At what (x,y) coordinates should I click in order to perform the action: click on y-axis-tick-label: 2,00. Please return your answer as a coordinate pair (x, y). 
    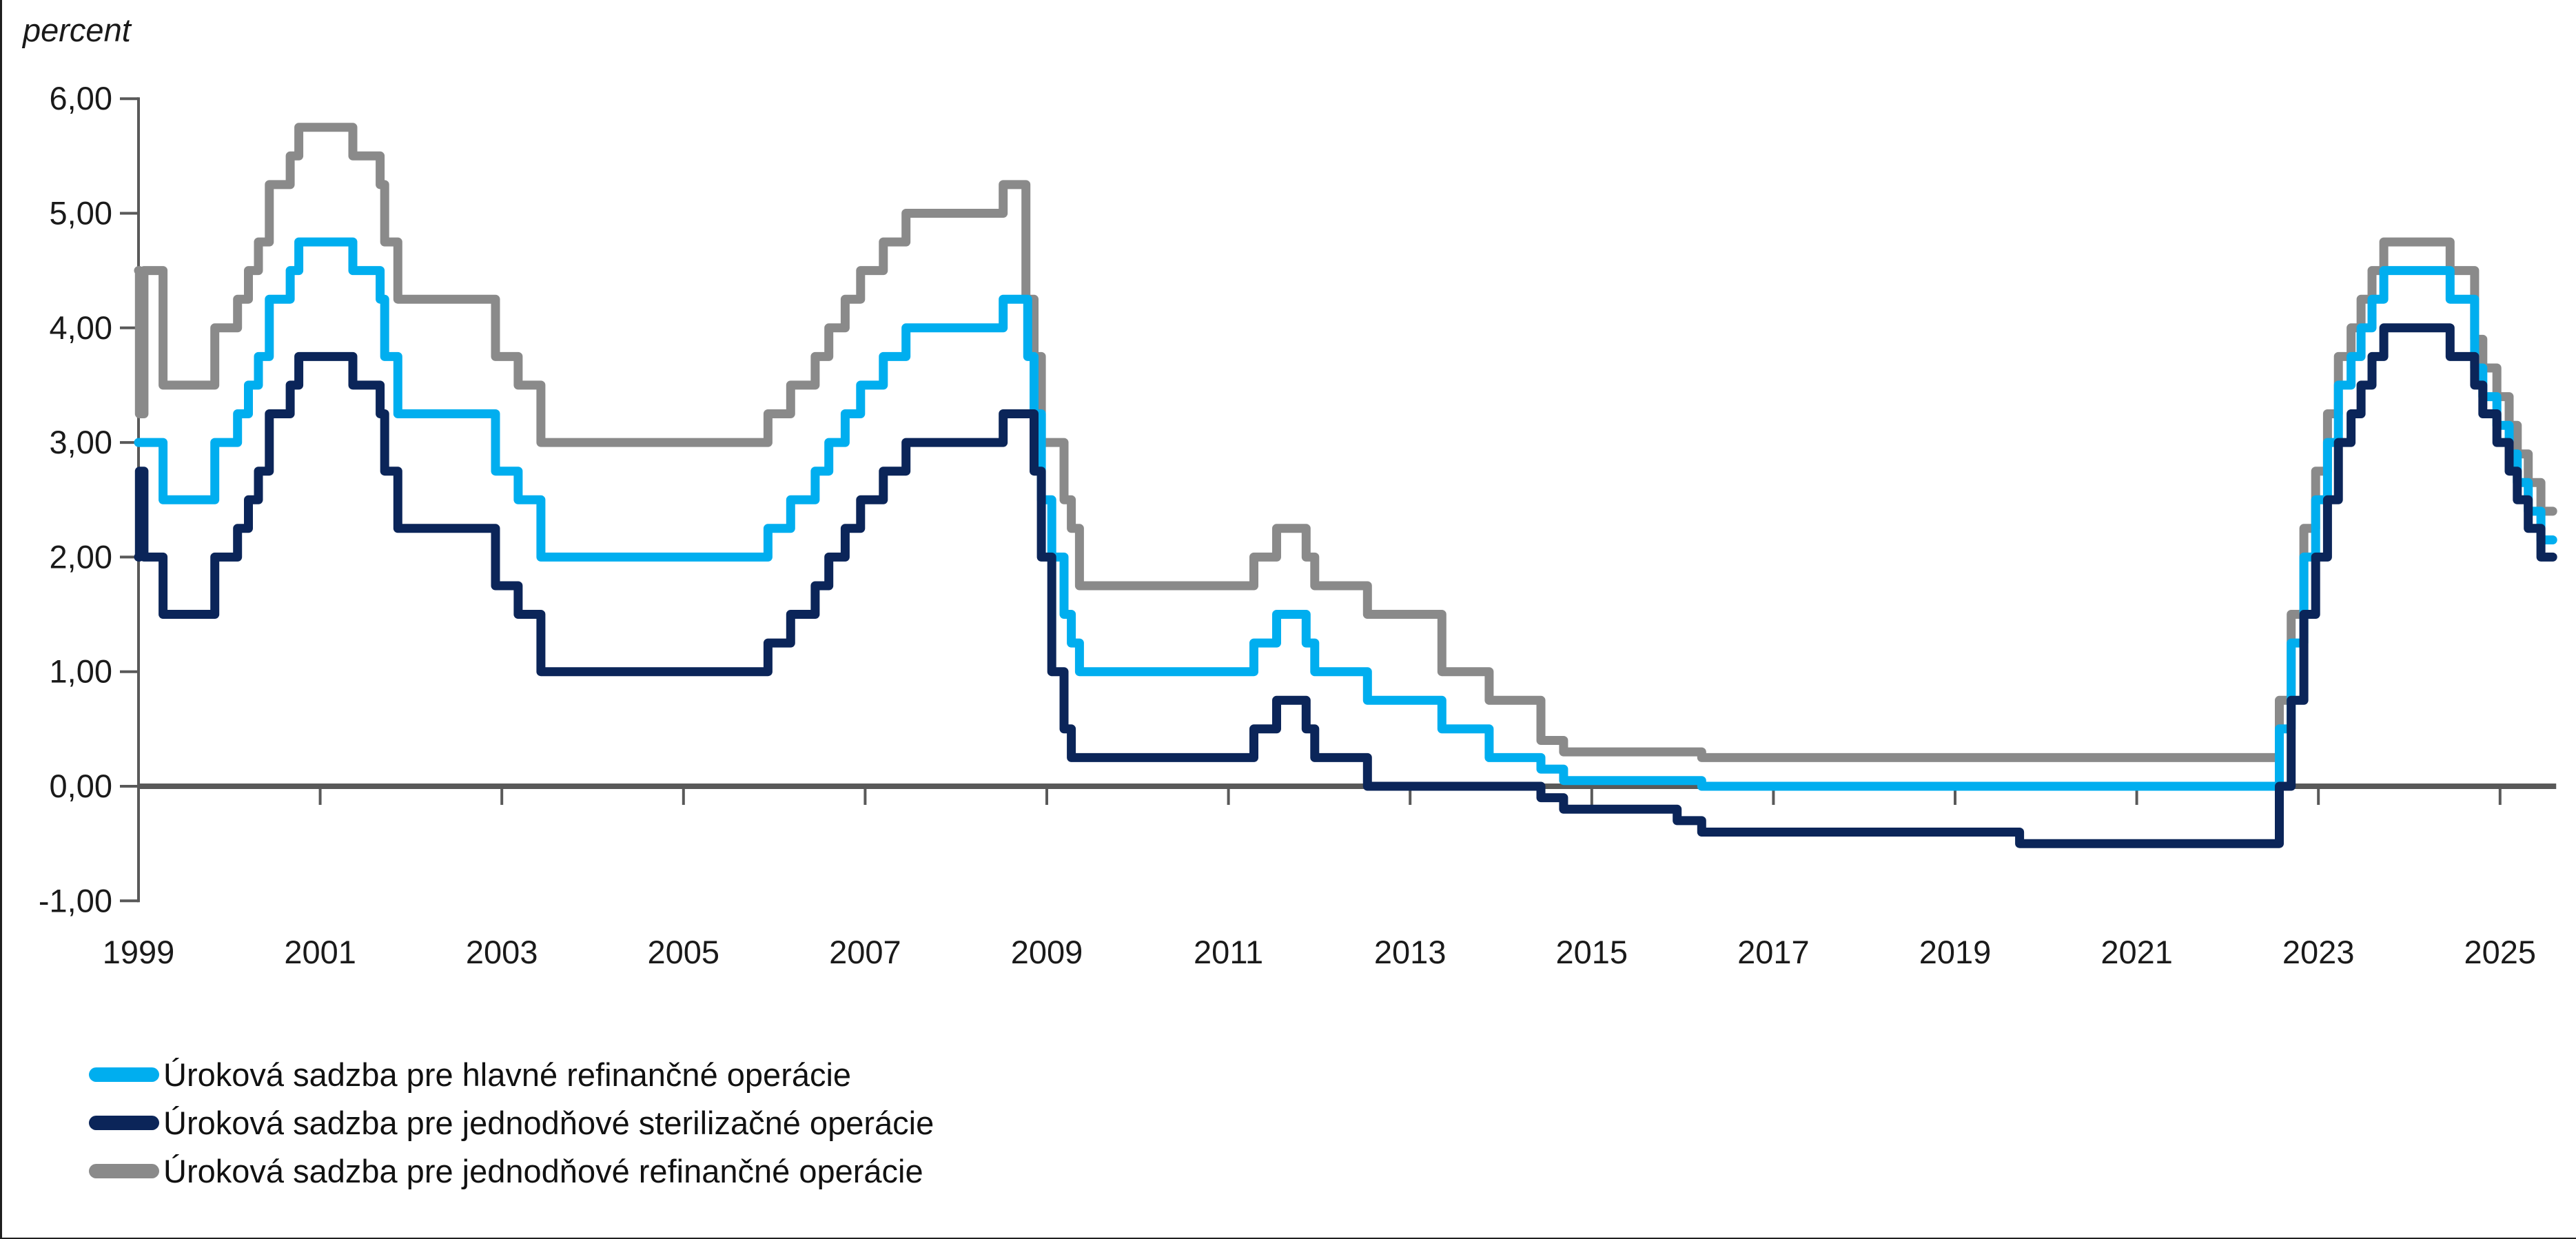
    Looking at the image, I should click on (81, 556).